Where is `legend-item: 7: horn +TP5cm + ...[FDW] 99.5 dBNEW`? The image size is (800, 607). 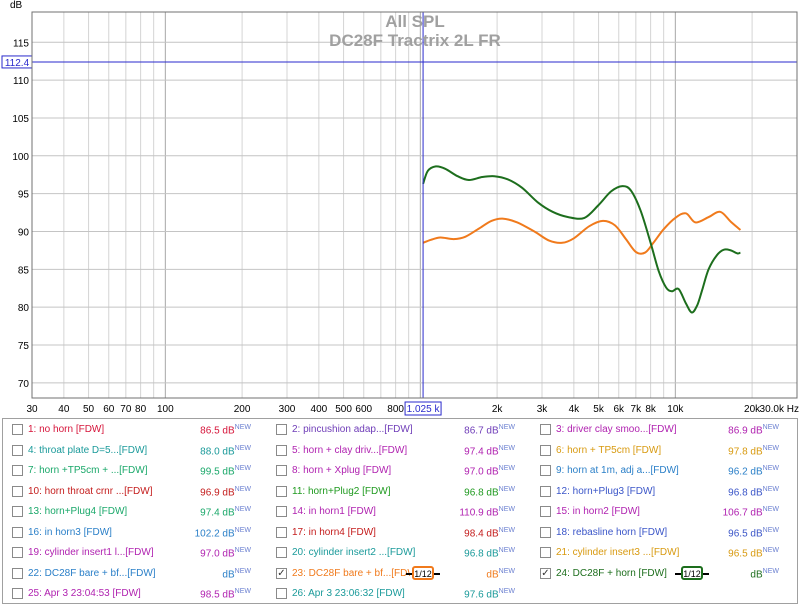
legend-item: 7: horn +TP5cm + ...[FDW] 99.5 dBNEW is located at coordinates (139, 471).